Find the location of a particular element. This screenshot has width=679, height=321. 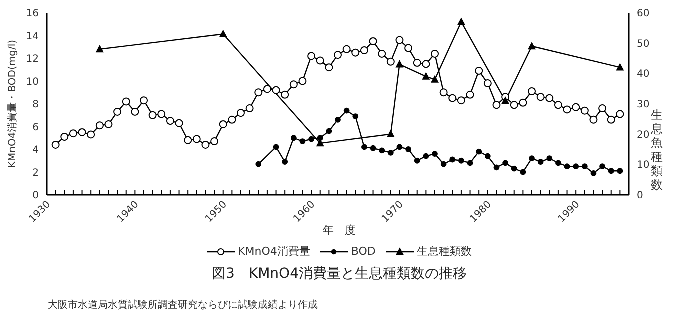

y-tick-label: 6 is located at coordinates (35, 128).